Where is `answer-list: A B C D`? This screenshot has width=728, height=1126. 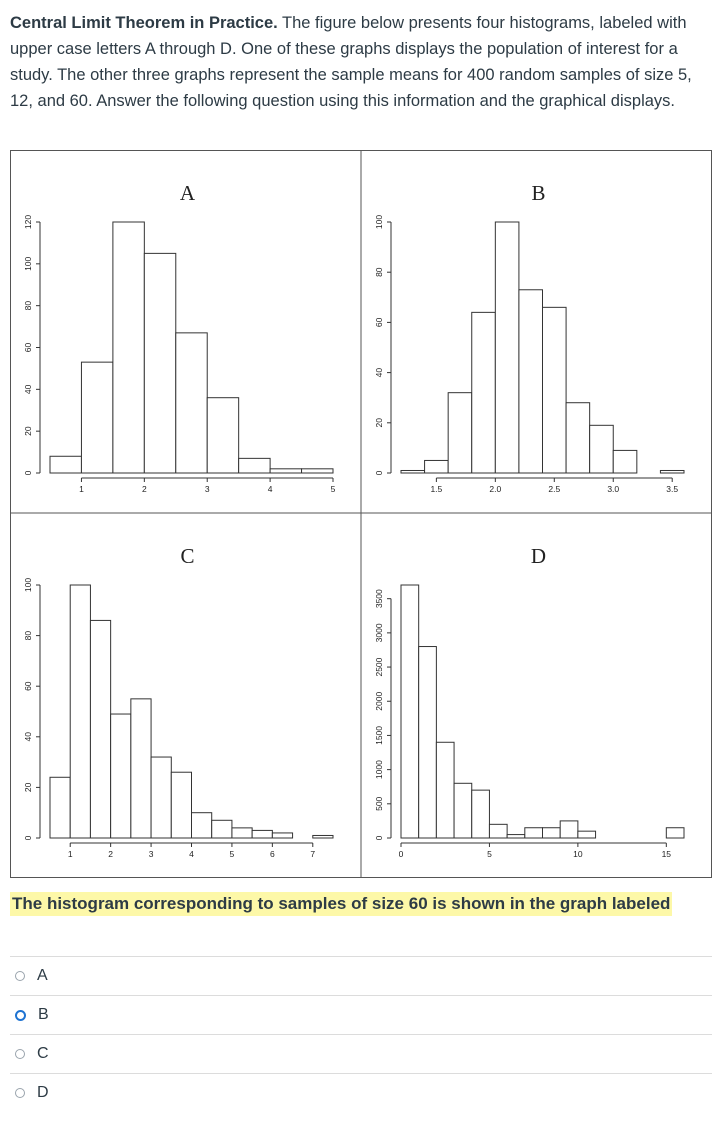 answer-list: A B C D is located at coordinates (361, 1034).